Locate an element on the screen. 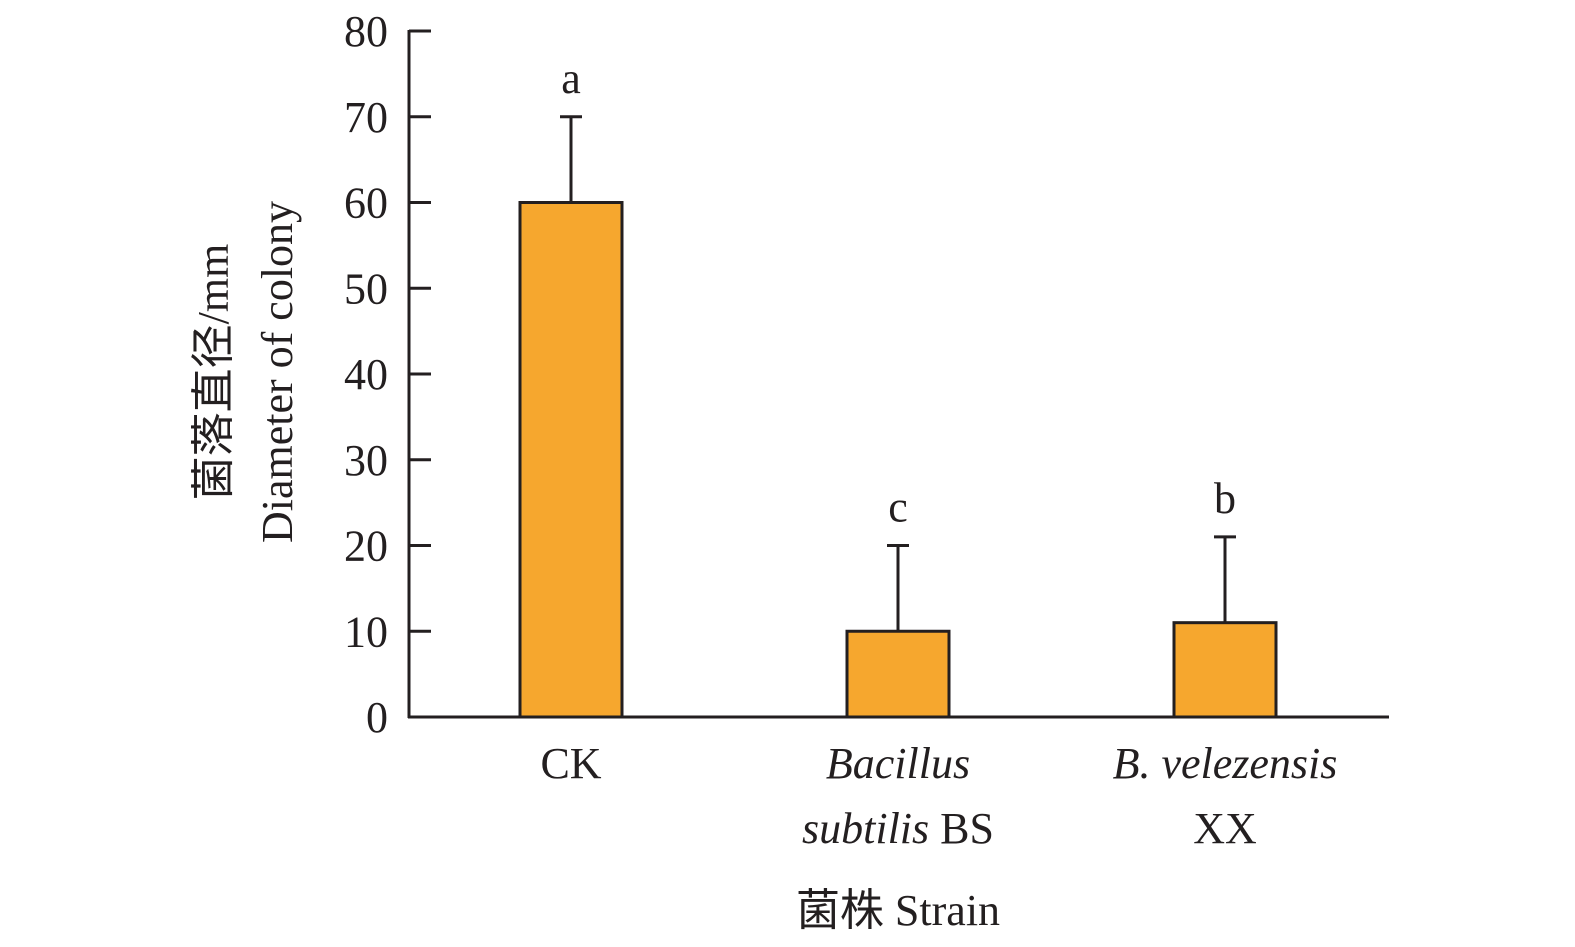 The height and width of the screenshot is (947, 1575). significance-letter: a is located at coordinates (571, 78).